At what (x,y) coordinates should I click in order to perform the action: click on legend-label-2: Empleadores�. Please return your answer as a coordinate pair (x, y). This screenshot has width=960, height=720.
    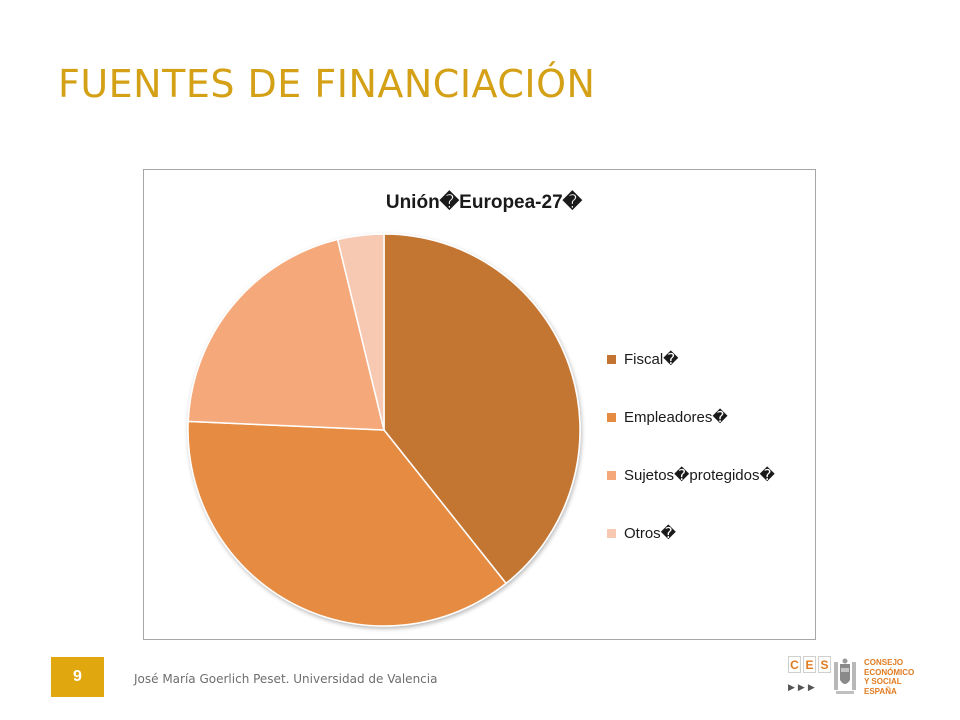
    Looking at the image, I should click on (676, 417).